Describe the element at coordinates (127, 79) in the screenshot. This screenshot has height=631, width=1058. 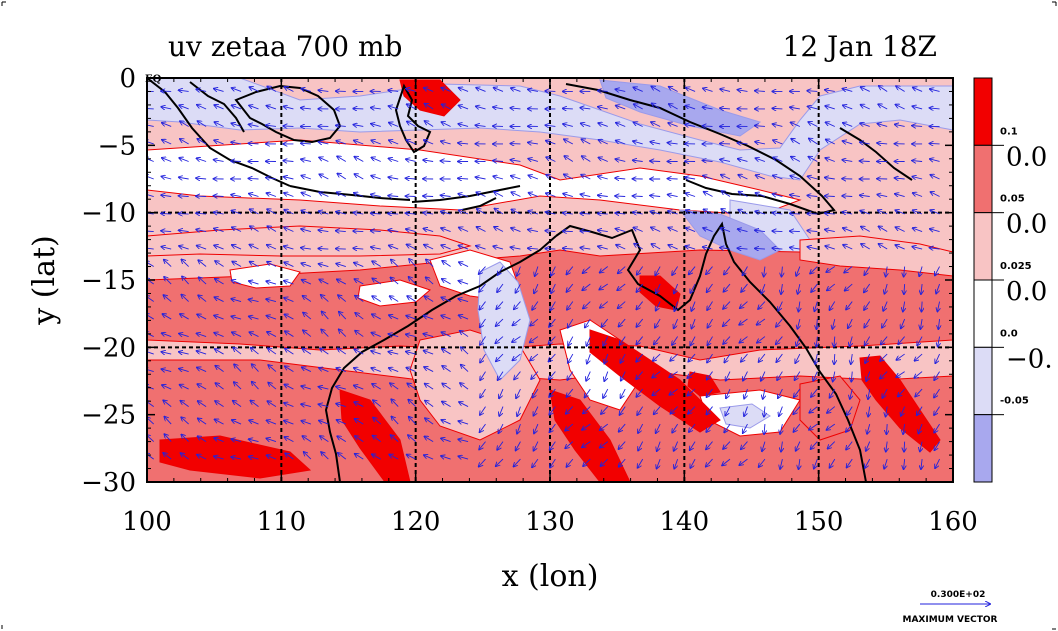
I see `y-tick-label: 0` at that location.